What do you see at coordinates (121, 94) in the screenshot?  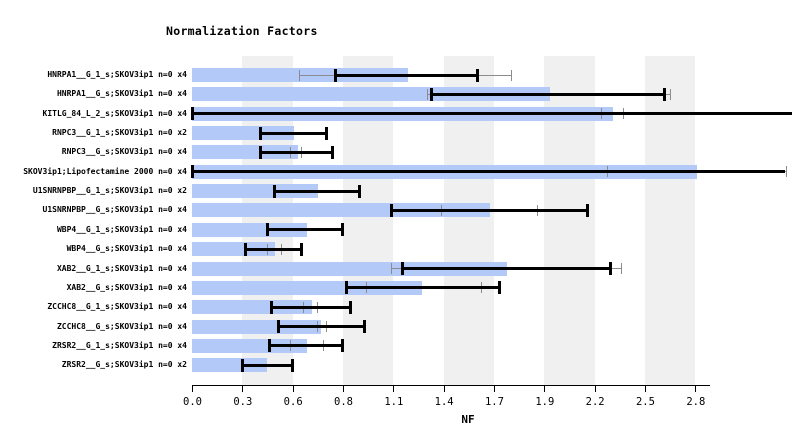 I see `row-label: HNRPA1__G_s;SKOV3ip1 n=0 x4` at bounding box center [121, 94].